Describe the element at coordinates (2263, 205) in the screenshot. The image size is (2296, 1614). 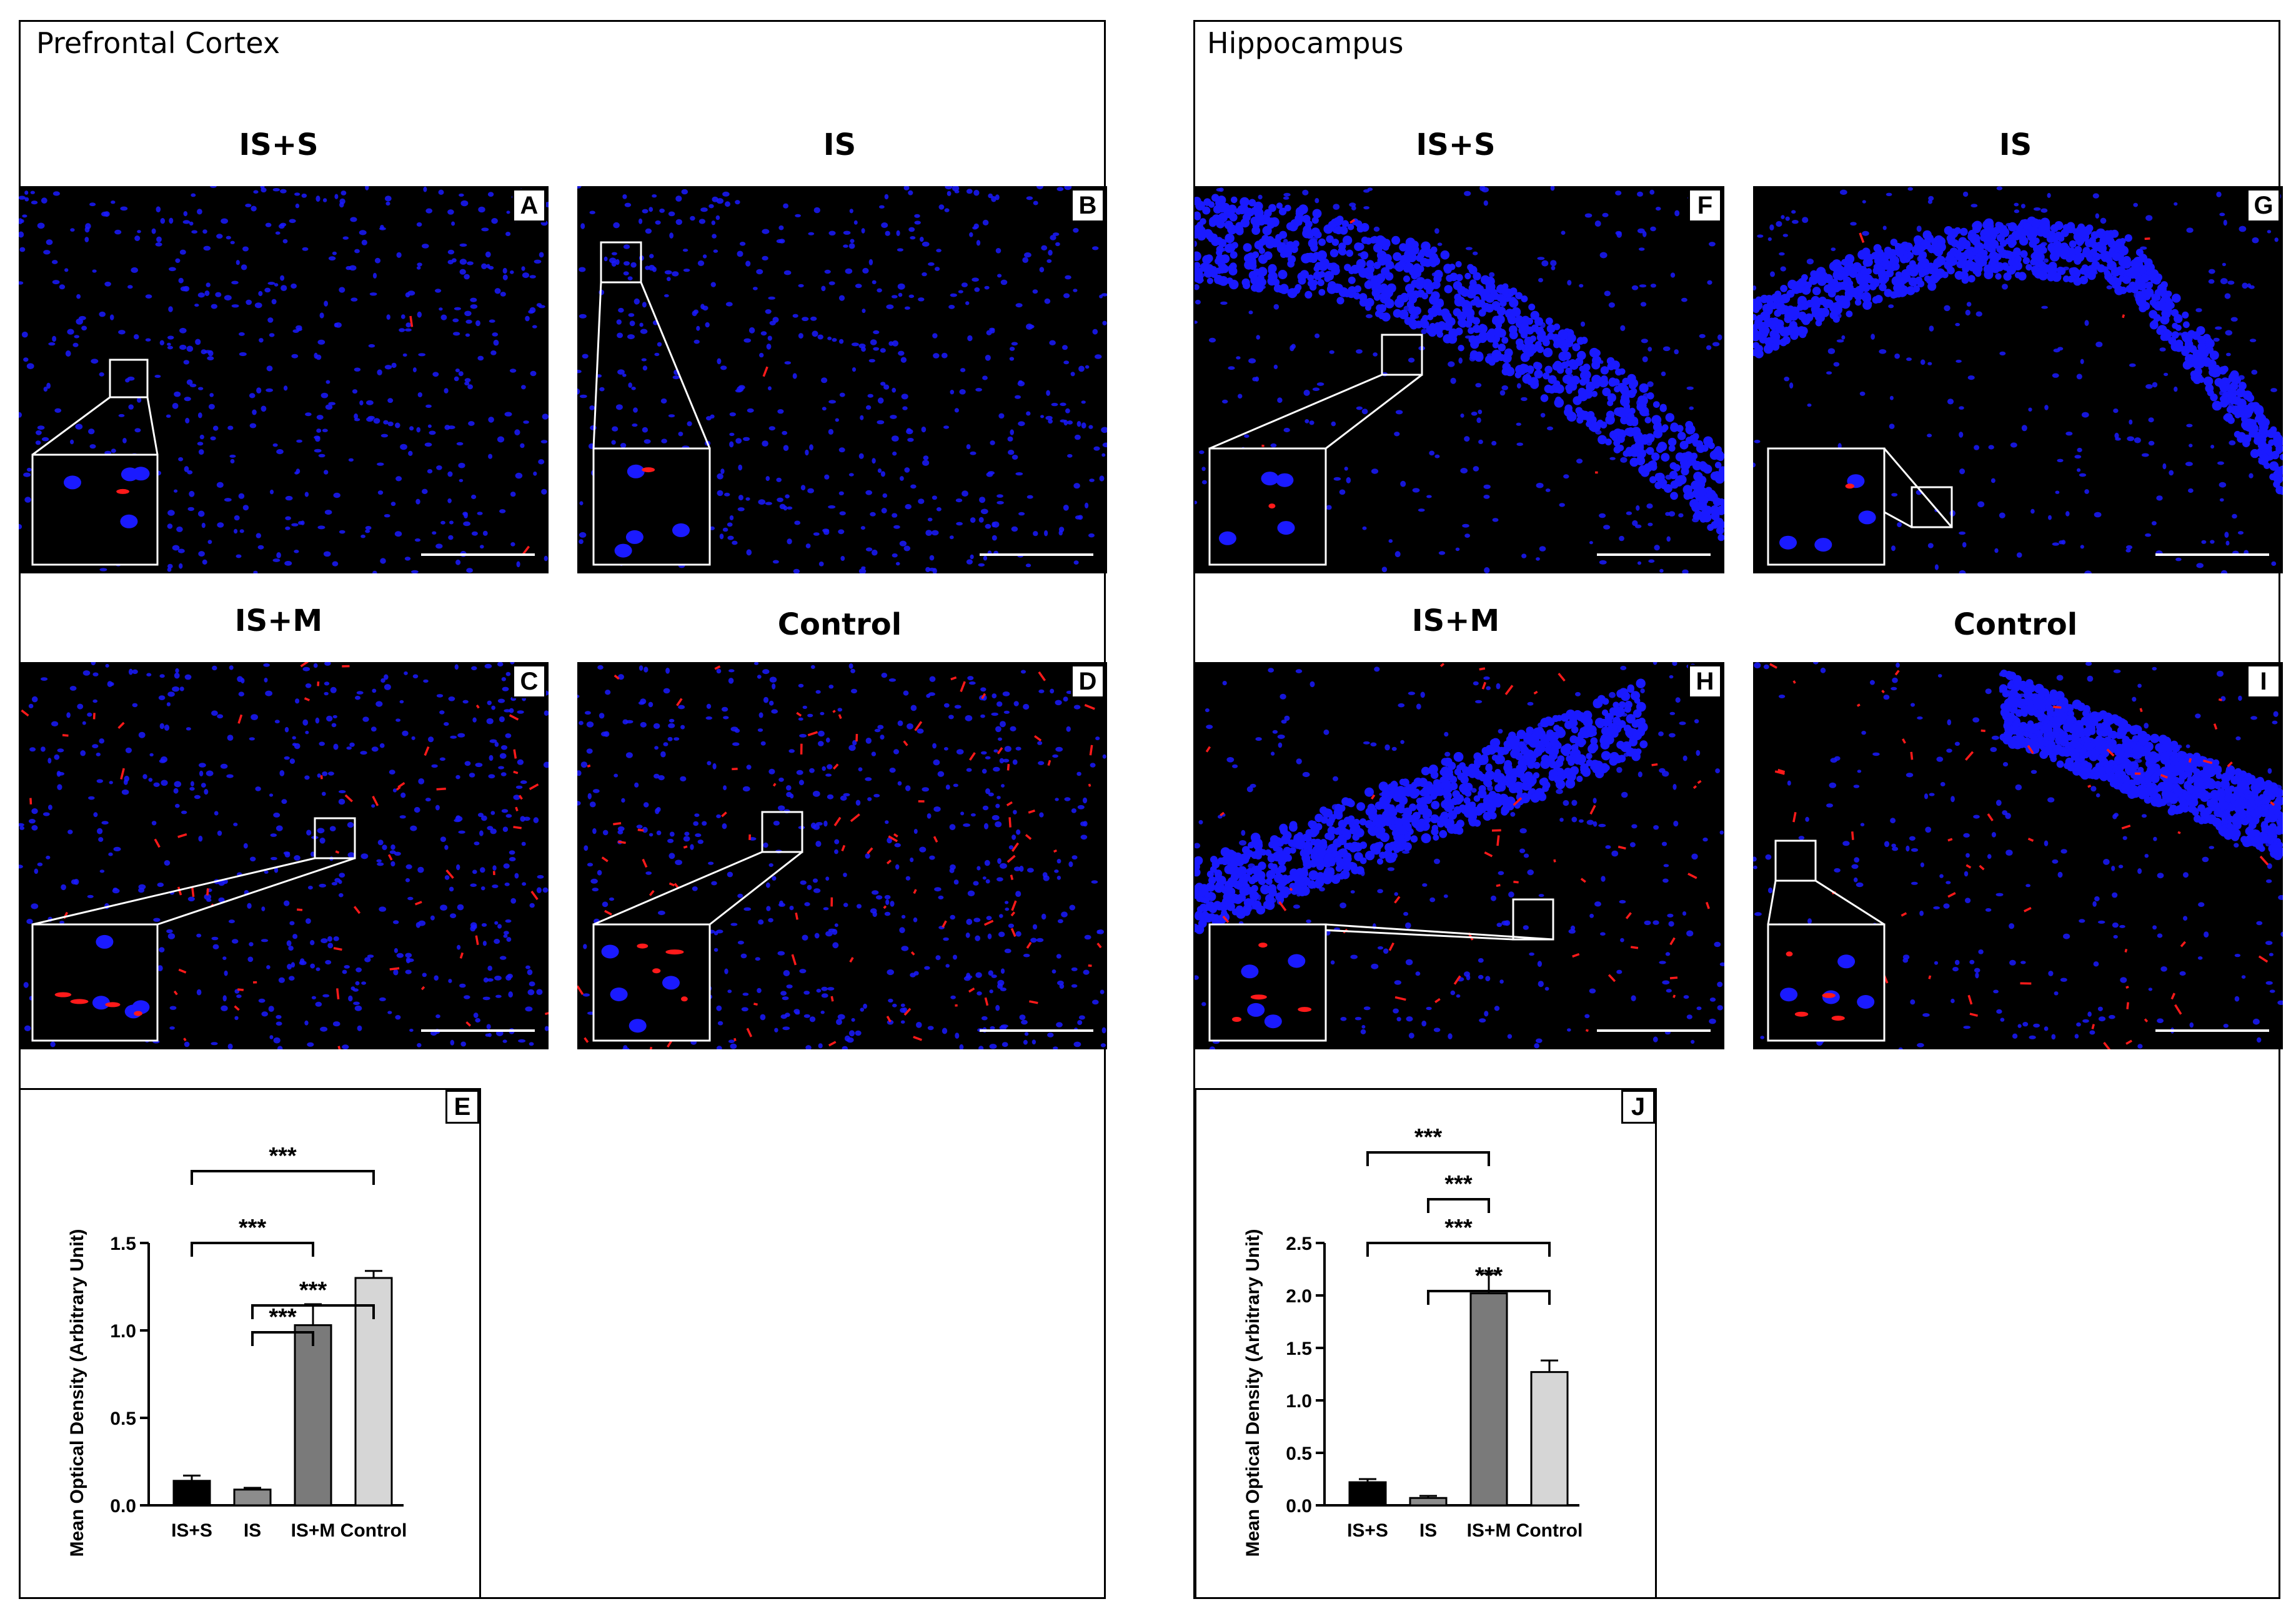
I see `panel-letter-g: G` at that location.